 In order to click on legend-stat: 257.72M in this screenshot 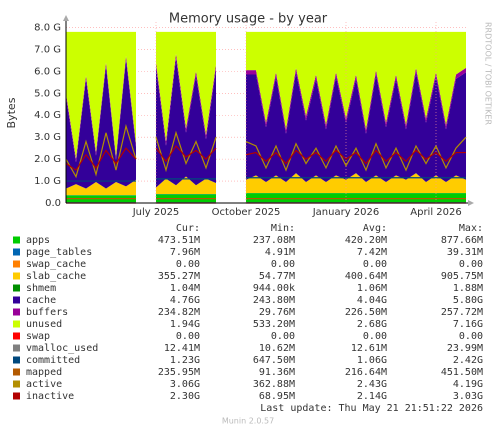, I will do `click(462, 312)`.